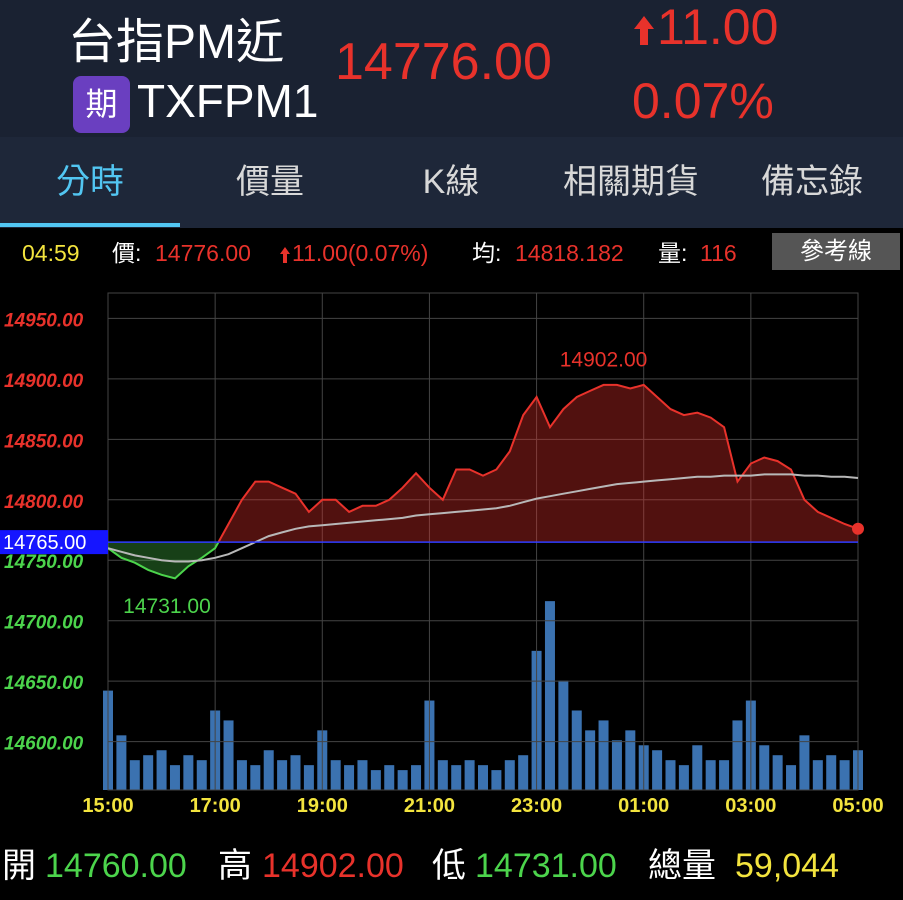 The height and width of the screenshot is (900, 903). What do you see at coordinates (322, 806) in the screenshot?
I see `x-tick-label: 19:00` at bounding box center [322, 806].